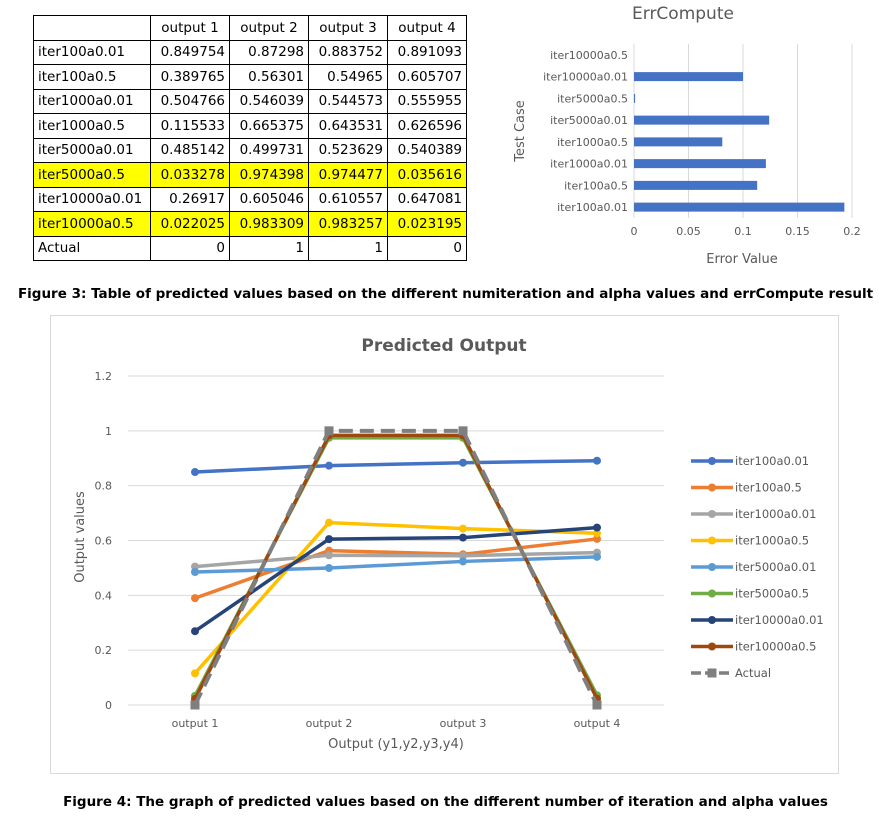 This screenshot has height=822, width=891. What do you see at coordinates (190, 28) in the screenshot?
I see `table-header-cell: output 1` at bounding box center [190, 28].